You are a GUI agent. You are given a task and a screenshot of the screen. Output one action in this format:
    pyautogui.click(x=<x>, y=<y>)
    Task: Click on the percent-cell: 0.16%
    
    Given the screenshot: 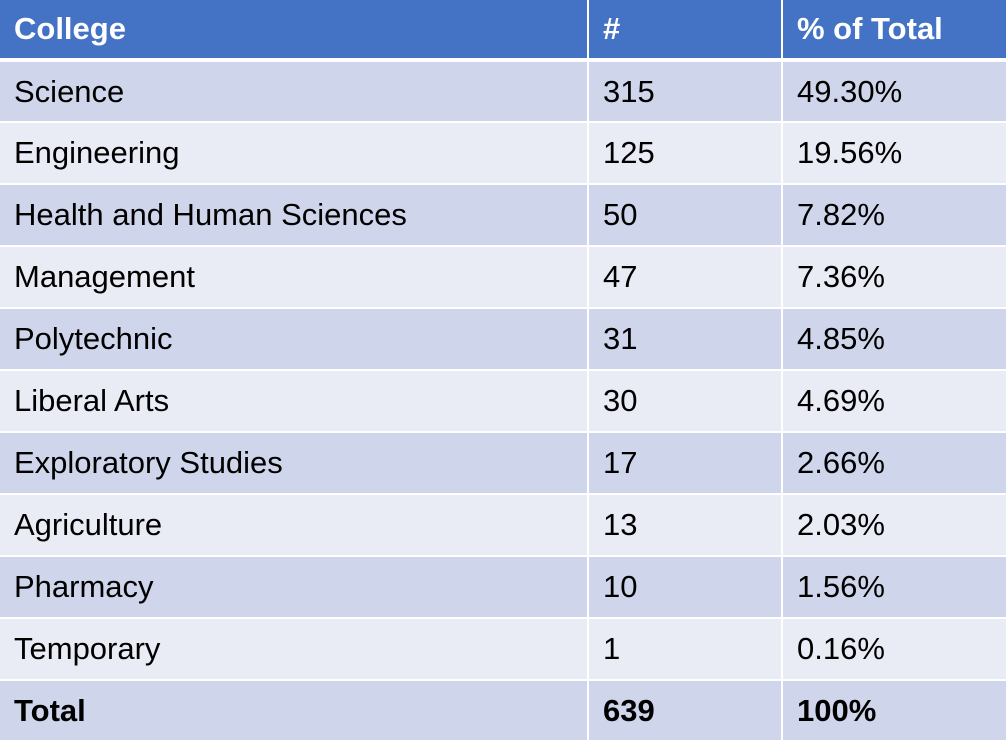 What is the action you would take?
    pyautogui.click(x=893, y=649)
    